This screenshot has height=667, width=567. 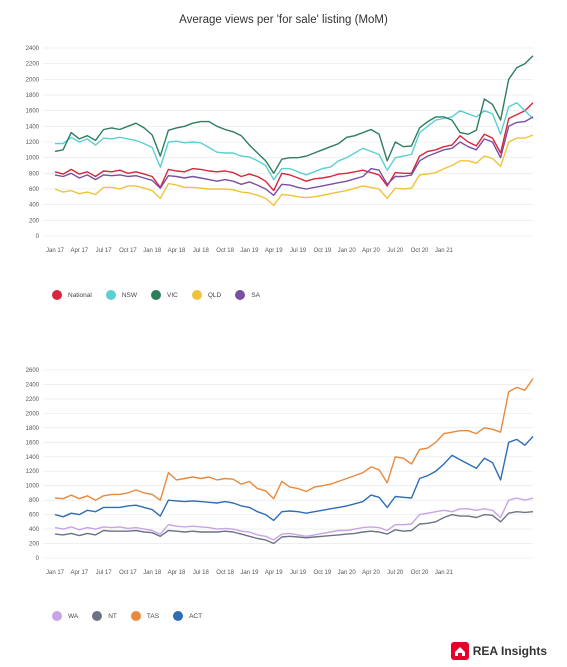 I want to click on chart-2-y-tick-label: 1200, so click(x=33, y=472).